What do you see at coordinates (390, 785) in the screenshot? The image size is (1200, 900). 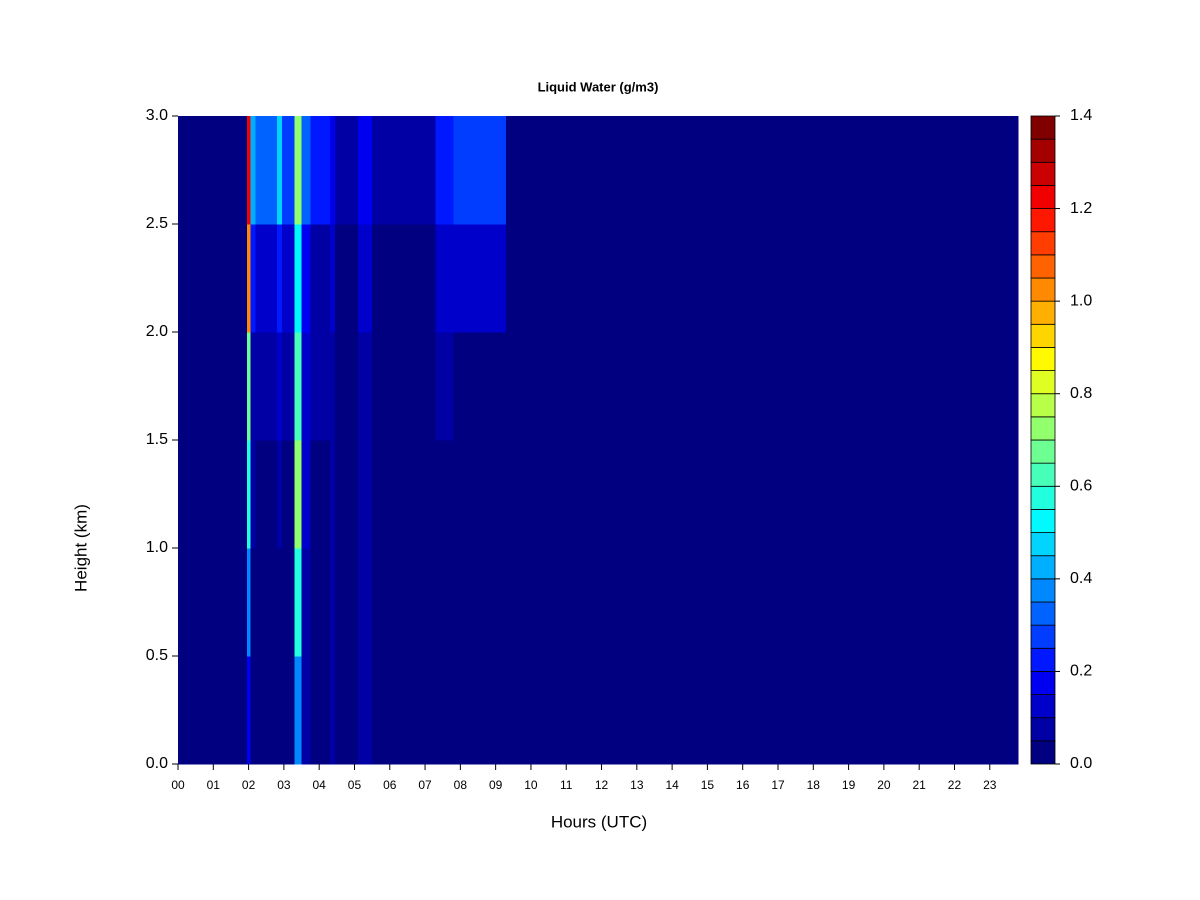 I see `x-tick-label: 06` at bounding box center [390, 785].